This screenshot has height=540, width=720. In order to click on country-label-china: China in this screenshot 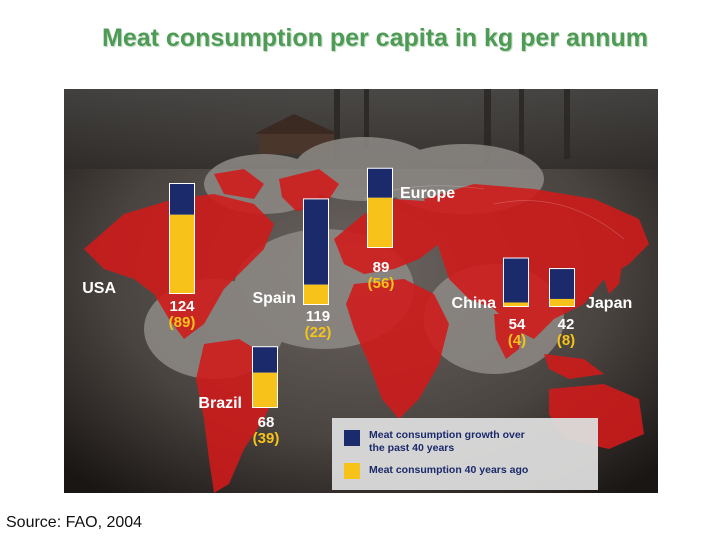, I will do `click(474, 303)`.